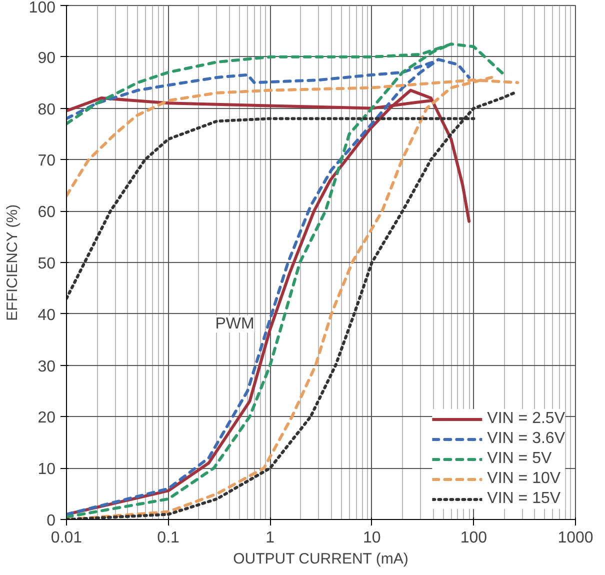  I want to click on y-tick-label: 0, so click(51, 521).